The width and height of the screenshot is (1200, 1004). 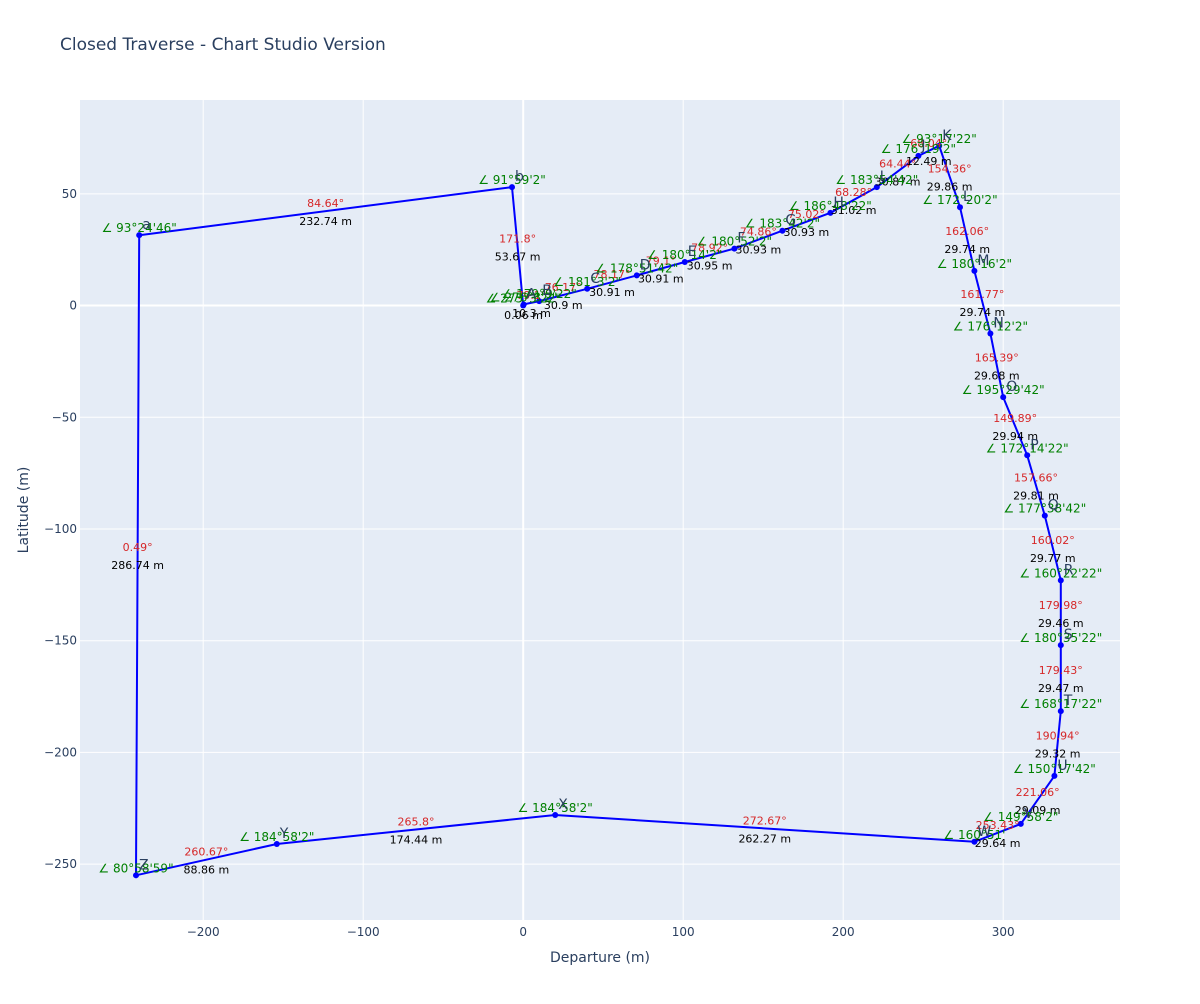 I want to click on y-tick-label: −200, so click(x=60, y=752).